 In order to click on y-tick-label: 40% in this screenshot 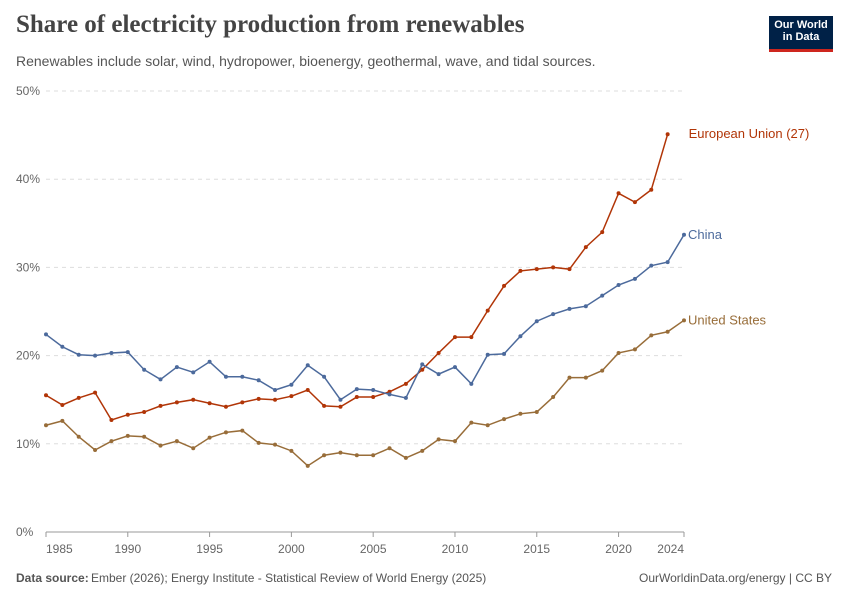, I will do `click(28, 179)`.